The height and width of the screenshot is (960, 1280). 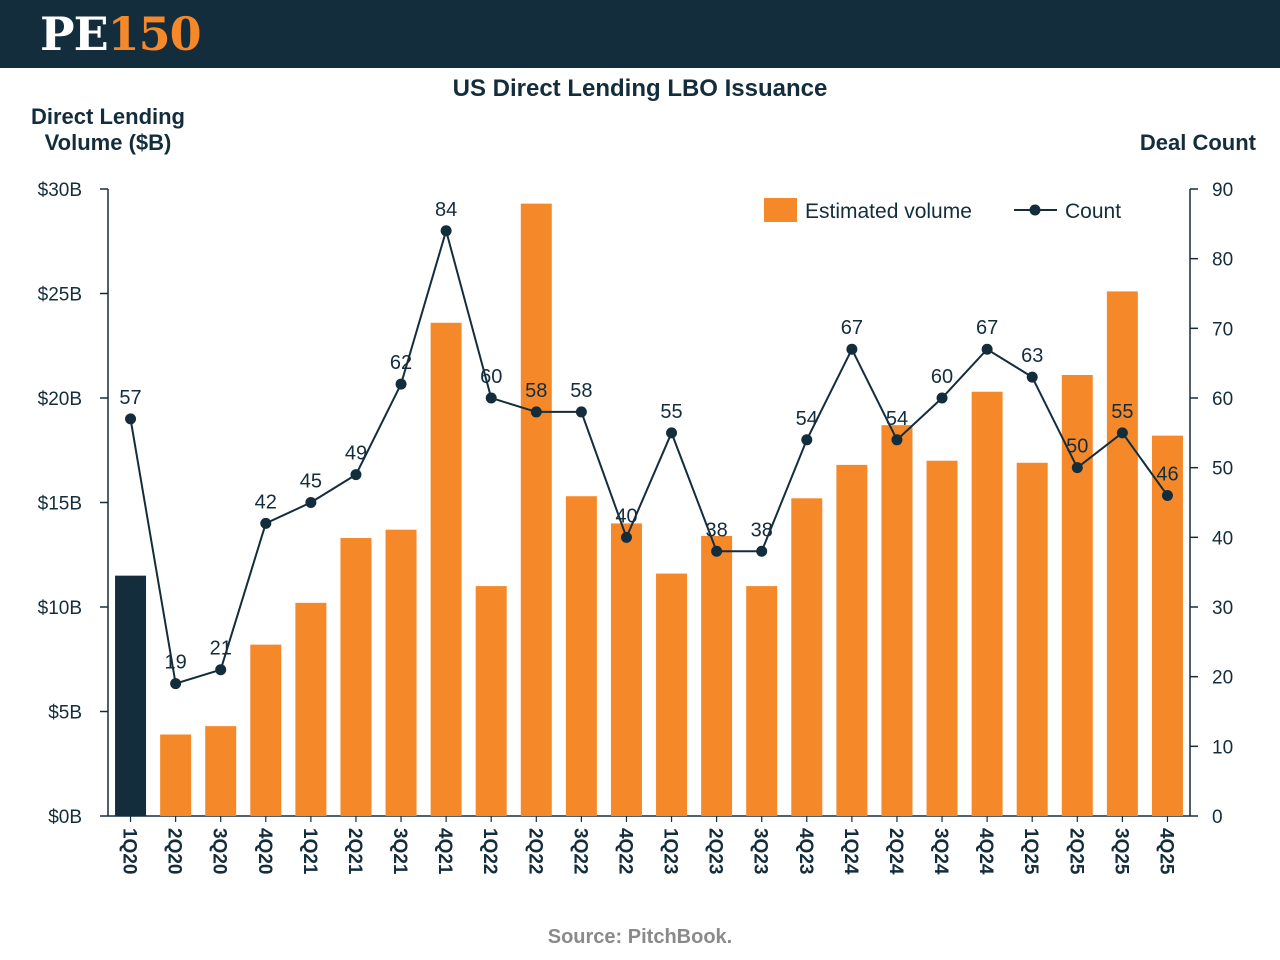 What do you see at coordinates (1167, 496) in the screenshot?
I see `count-point-4Q25` at bounding box center [1167, 496].